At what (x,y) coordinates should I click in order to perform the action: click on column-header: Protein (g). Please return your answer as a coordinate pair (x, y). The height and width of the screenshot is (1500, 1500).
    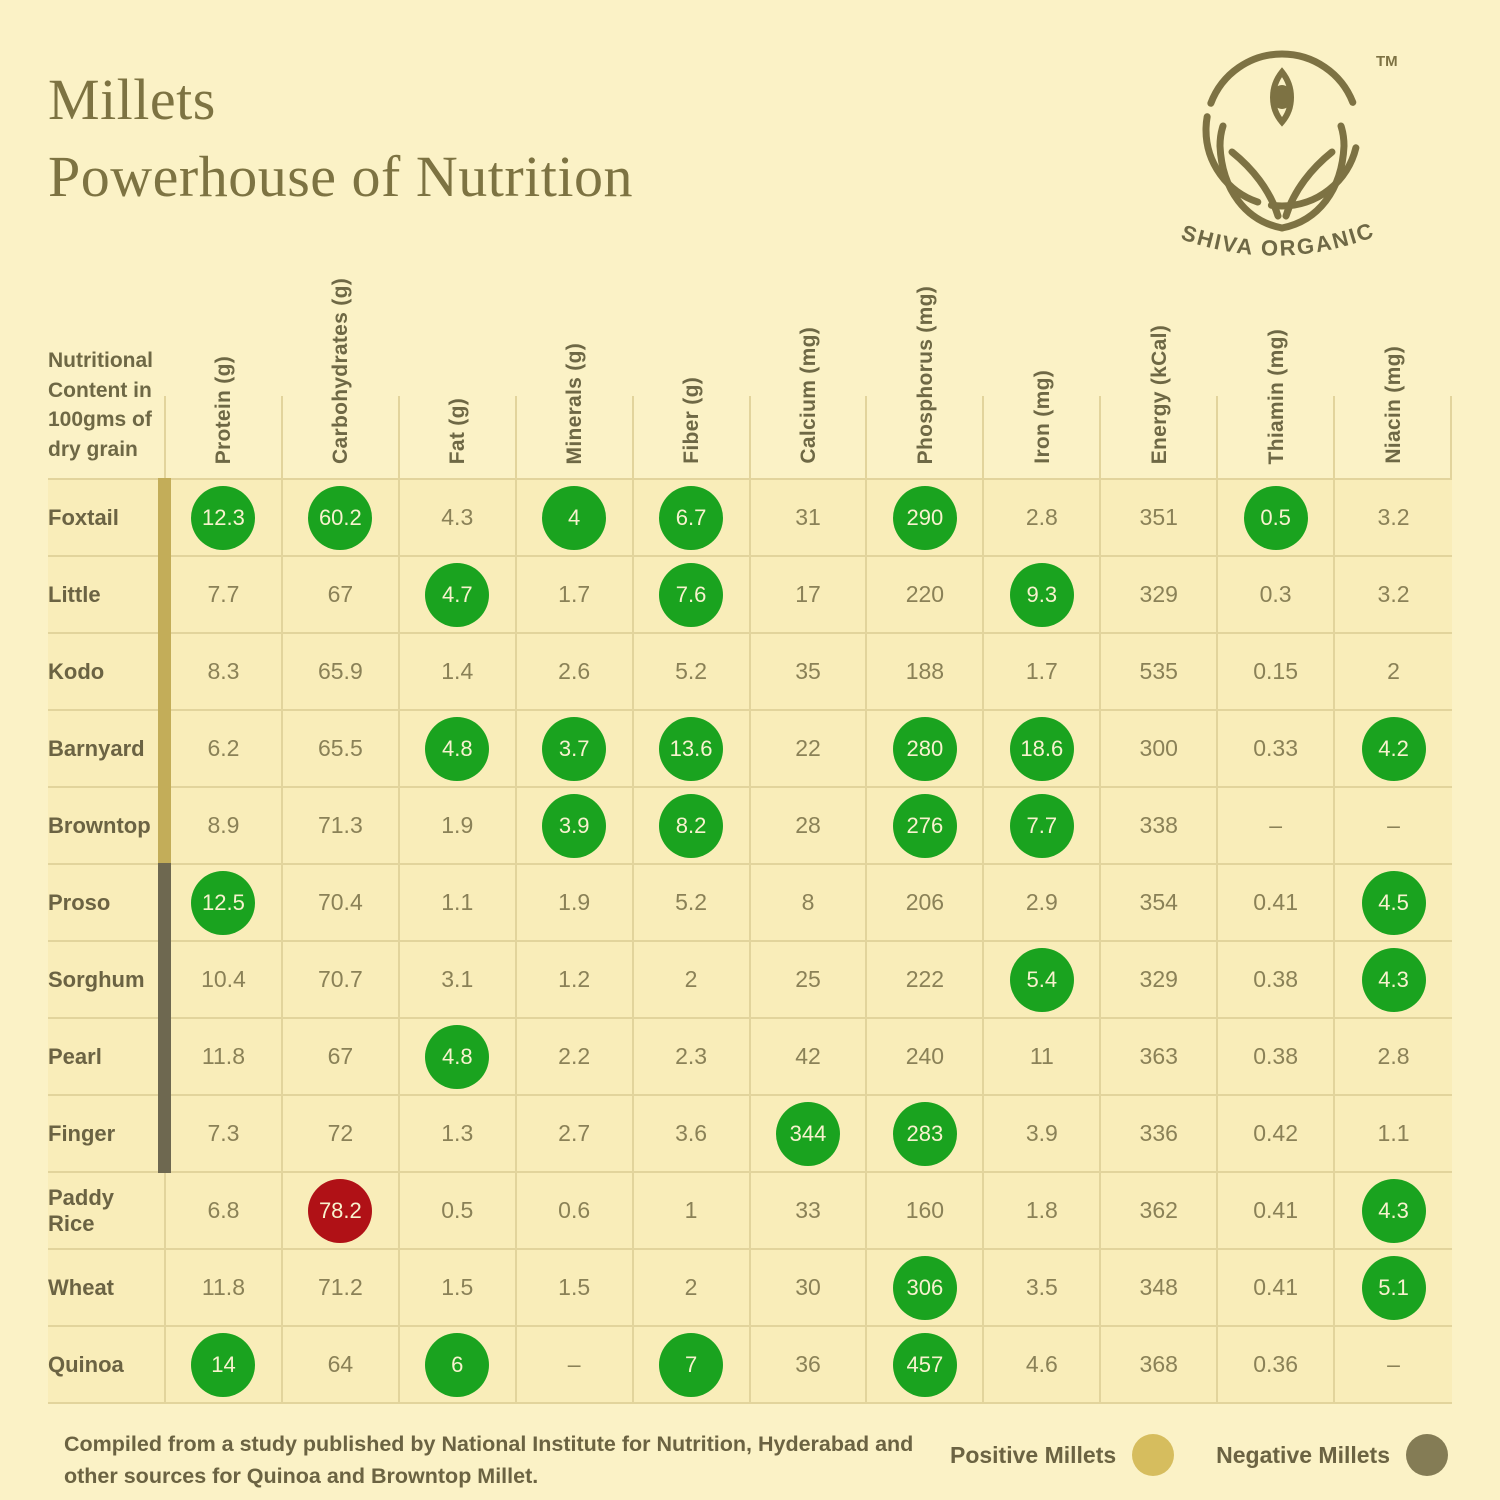
    Looking at the image, I should click on (224, 364).